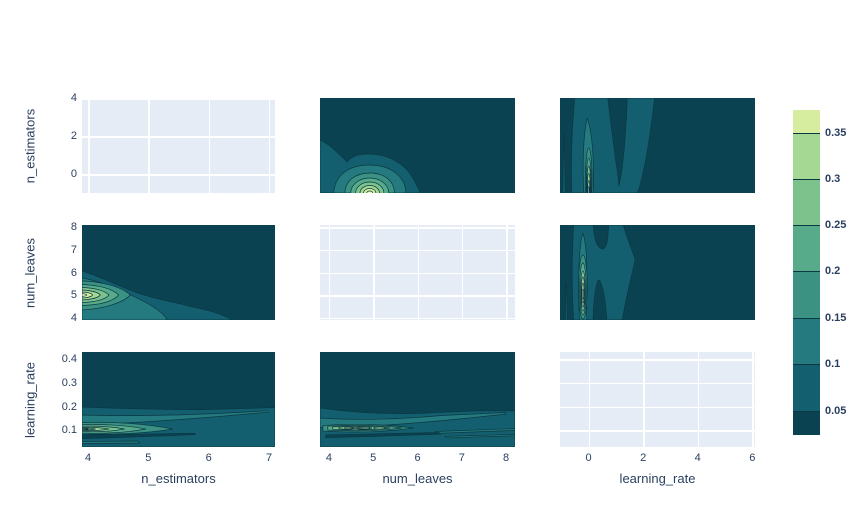 The image size is (854, 525). Describe the element at coordinates (461, 458) in the screenshot. I see `x-tick-num_leaves-7: 7` at that location.